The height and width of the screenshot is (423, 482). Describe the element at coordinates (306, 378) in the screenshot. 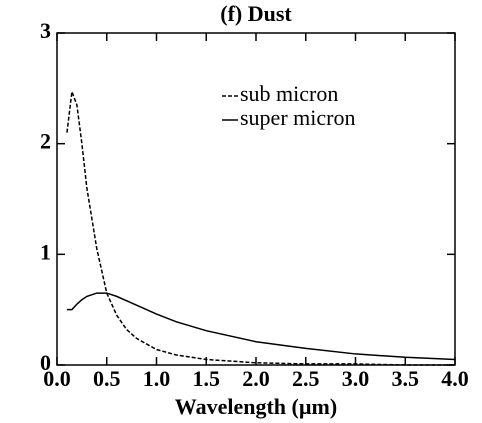

I see `x-tick-label: 2.5` at that location.